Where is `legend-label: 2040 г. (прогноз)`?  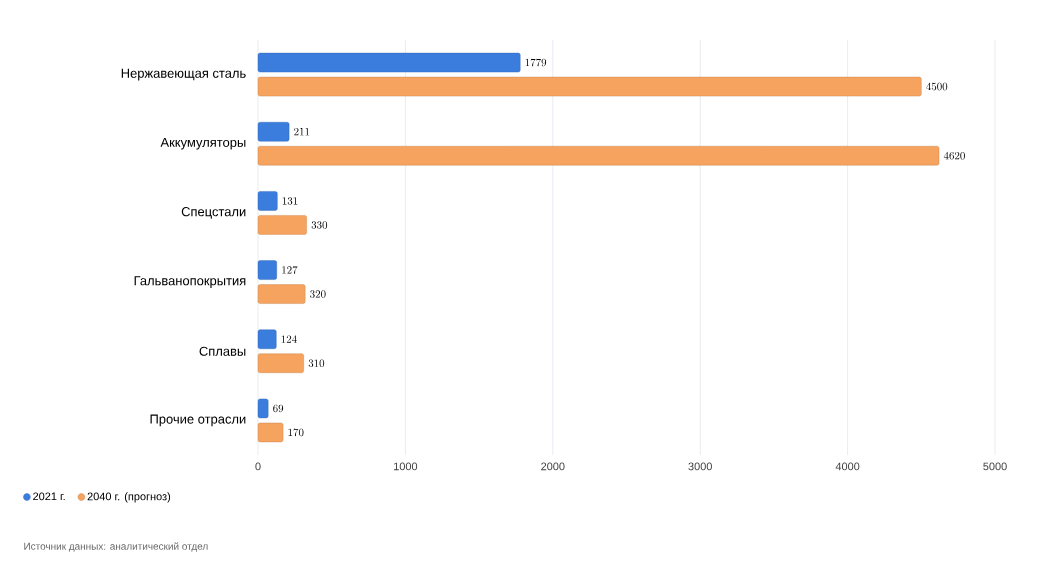 legend-label: 2040 г. (прогноз) is located at coordinates (129, 497).